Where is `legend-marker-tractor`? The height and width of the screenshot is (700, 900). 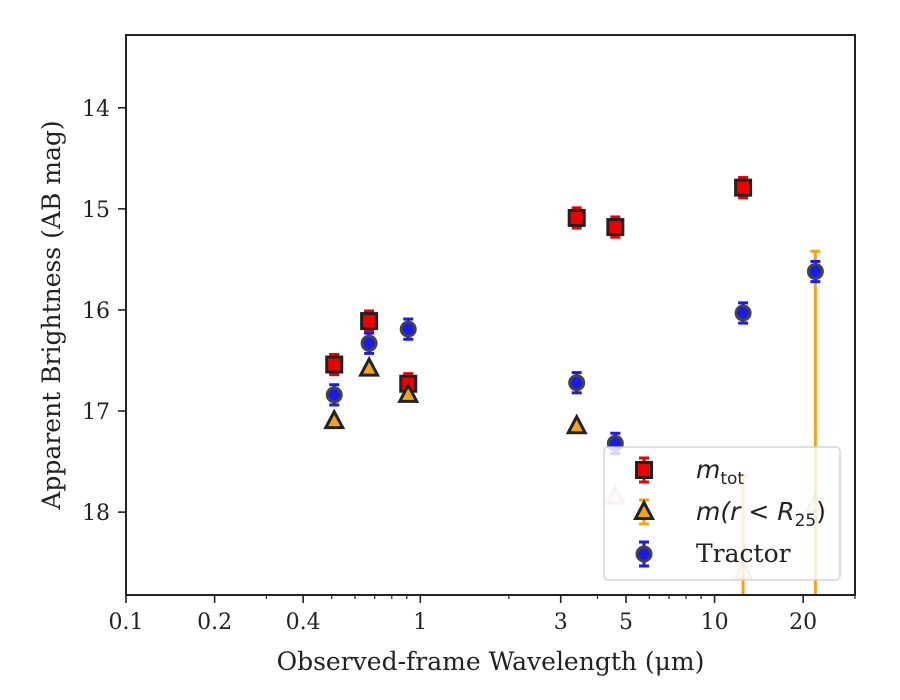
legend-marker-tractor is located at coordinates (644, 554).